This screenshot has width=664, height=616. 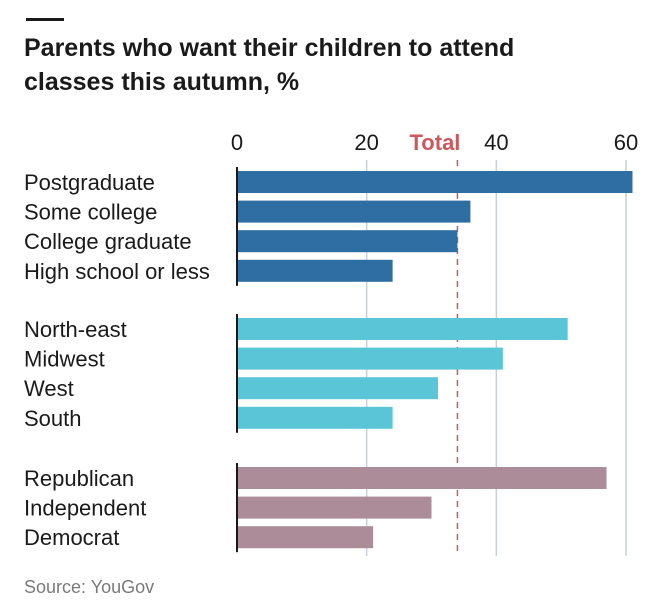 I want to click on category-label-republican: Republican, so click(x=79, y=478).